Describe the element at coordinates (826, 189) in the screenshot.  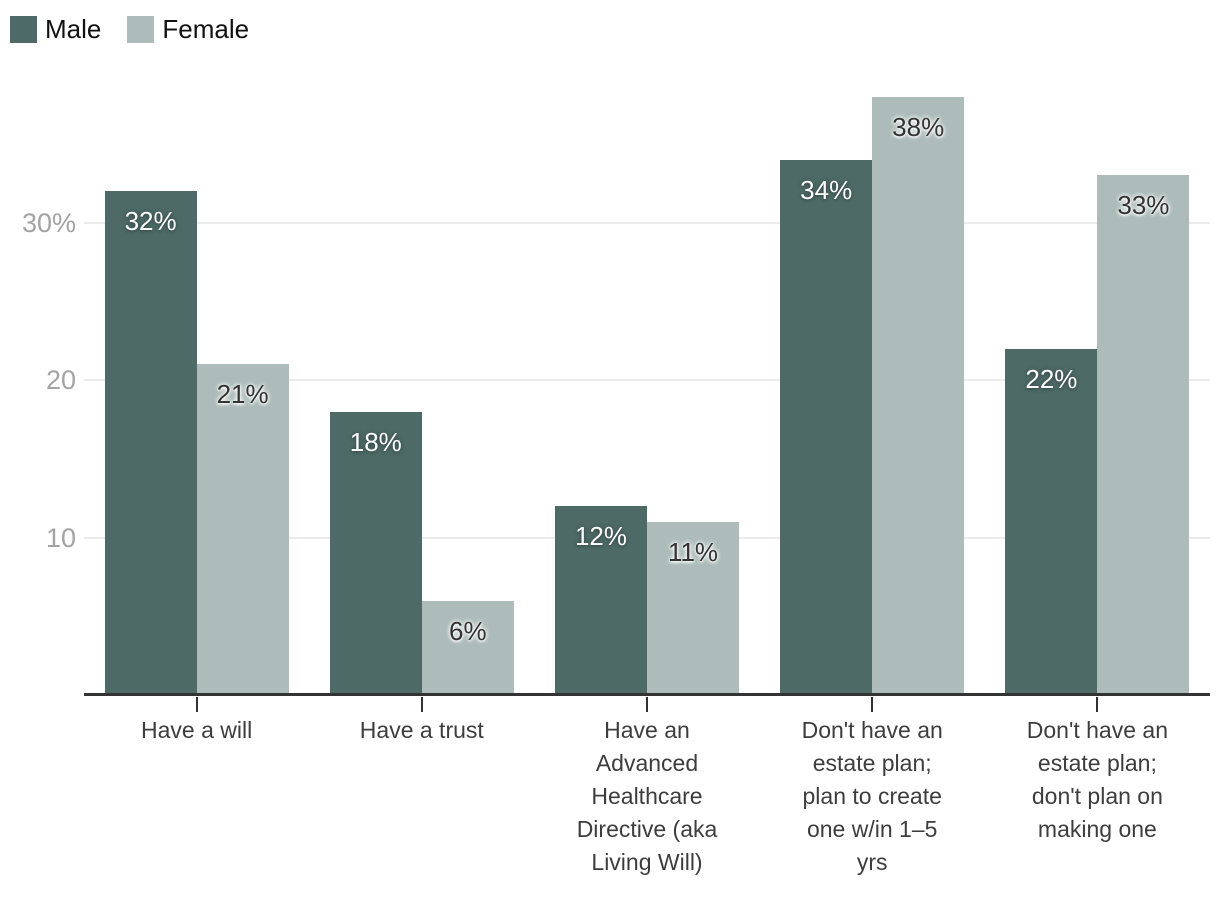
I see `value-label-male-3: 34%` at that location.